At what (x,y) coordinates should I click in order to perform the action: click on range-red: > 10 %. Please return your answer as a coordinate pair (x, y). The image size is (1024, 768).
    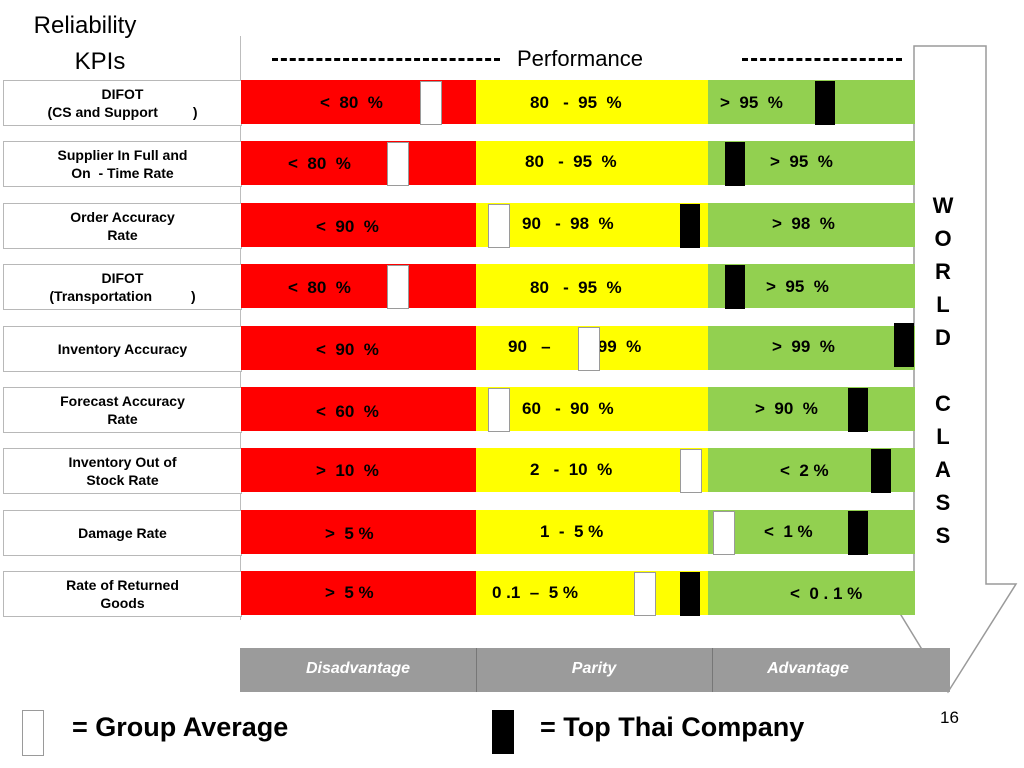
    Looking at the image, I should click on (347, 470).